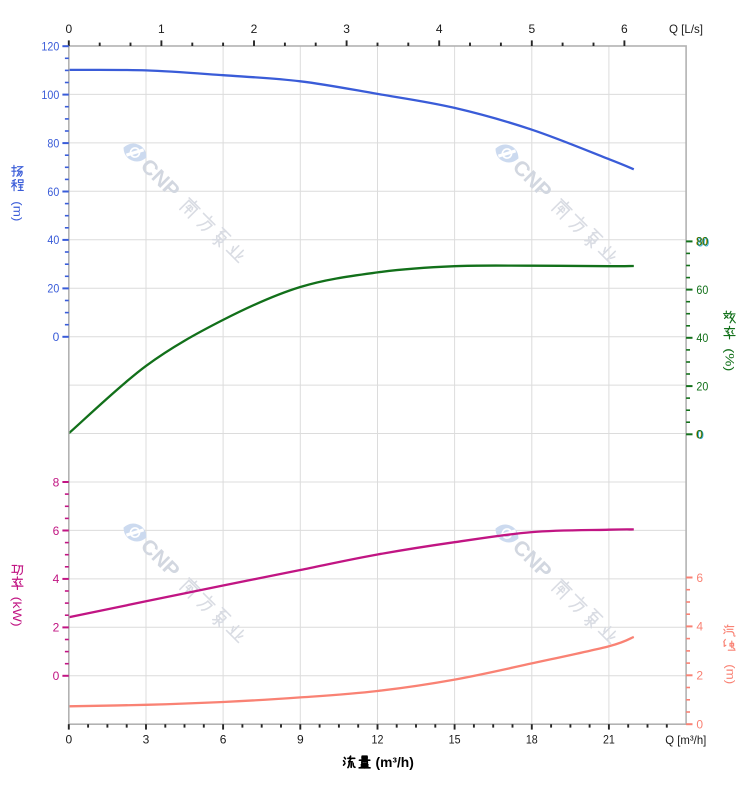  I want to click on svg-text: 21, so click(609, 740).